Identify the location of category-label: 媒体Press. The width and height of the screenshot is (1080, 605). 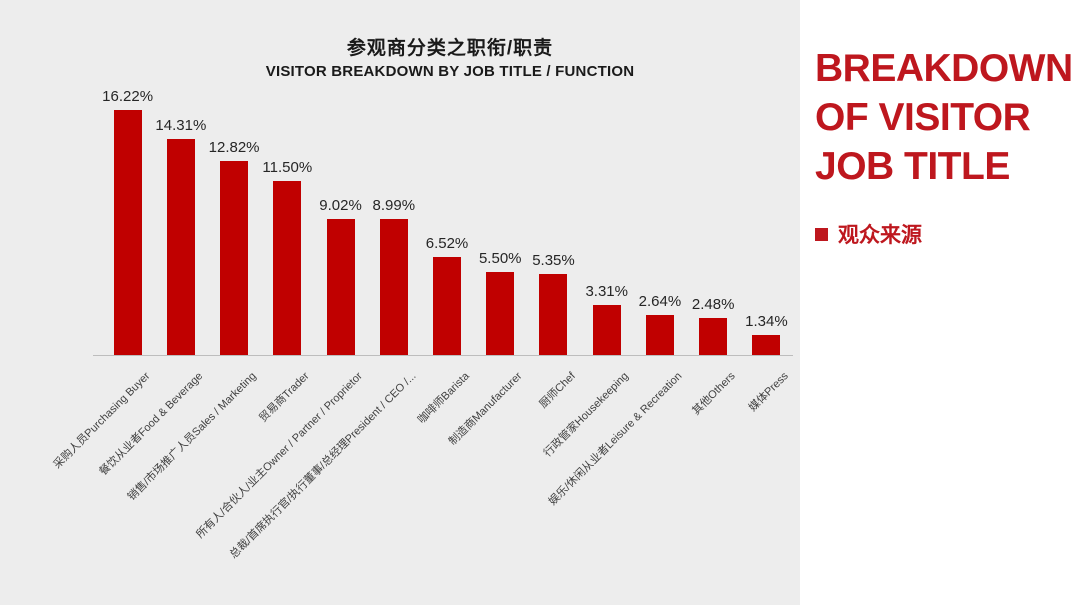
(769, 392).